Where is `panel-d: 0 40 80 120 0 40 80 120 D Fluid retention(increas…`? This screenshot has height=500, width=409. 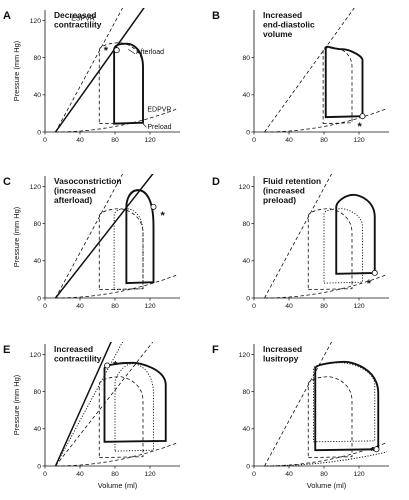
panel-d: 0 40 80 120 0 40 80 120 D Fluid retention(increas… is located at coordinates (300, 242).